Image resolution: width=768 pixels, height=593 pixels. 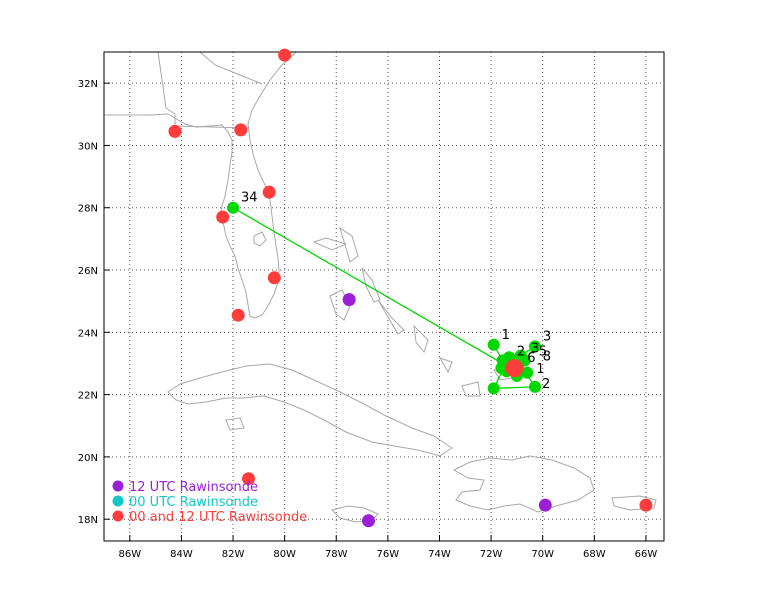 What do you see at coordinates (179, 216) in the screenshot?
I see `us-gulf-coast` at bounding box center [179, 216].